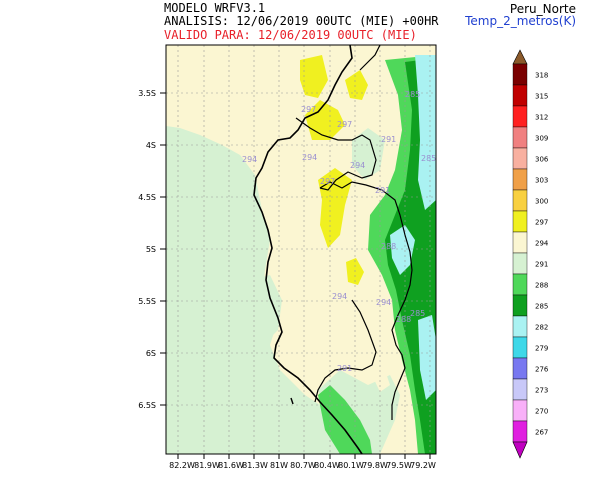  I want to click on colorbar-label: 312, so click(541, 118).